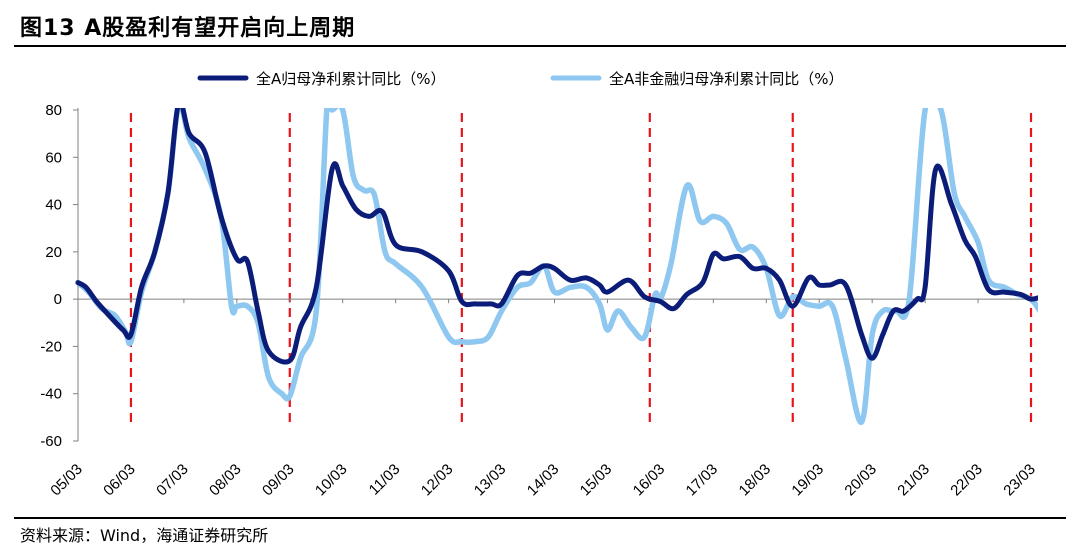  I want to click on x-tick-label: 09/03, so click(278, 480).